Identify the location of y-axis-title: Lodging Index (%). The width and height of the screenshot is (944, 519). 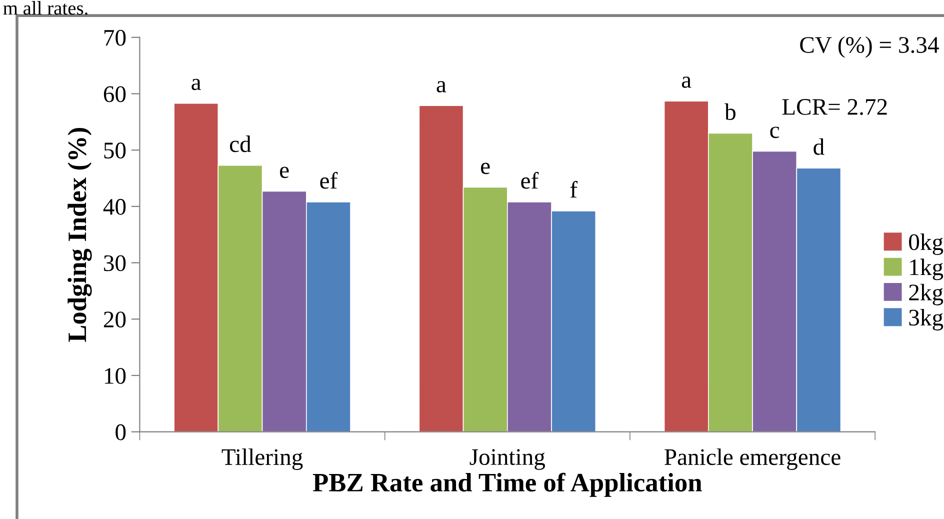
(80, 235).